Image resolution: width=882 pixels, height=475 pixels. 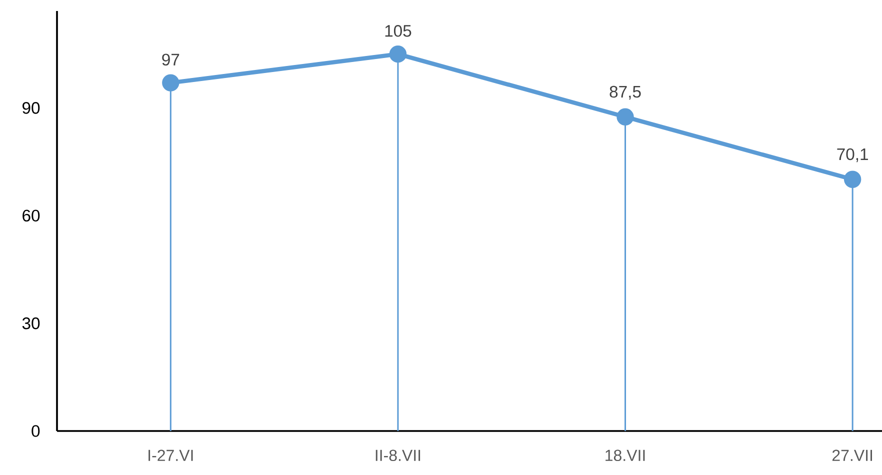 I want to click on data-label: 105, so click(x=398, y=31).